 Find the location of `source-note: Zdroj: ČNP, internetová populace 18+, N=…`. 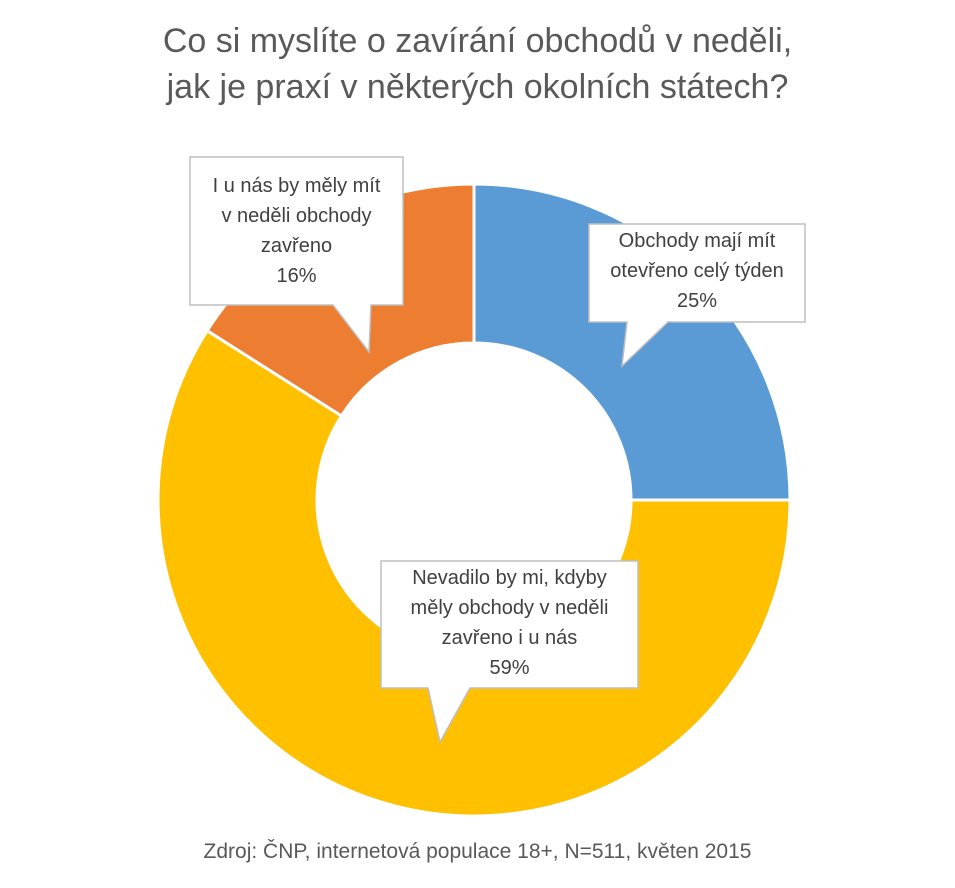

source-note: Zdroj: ČNP, internetová populace 18+, N=… is located at coordinates (477, 851).